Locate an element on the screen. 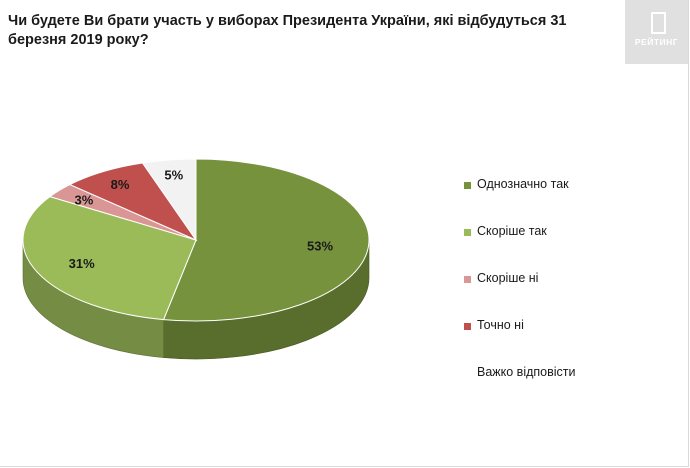  logo-text: РЕЙТИНГ is located at coordinates (656, 42).